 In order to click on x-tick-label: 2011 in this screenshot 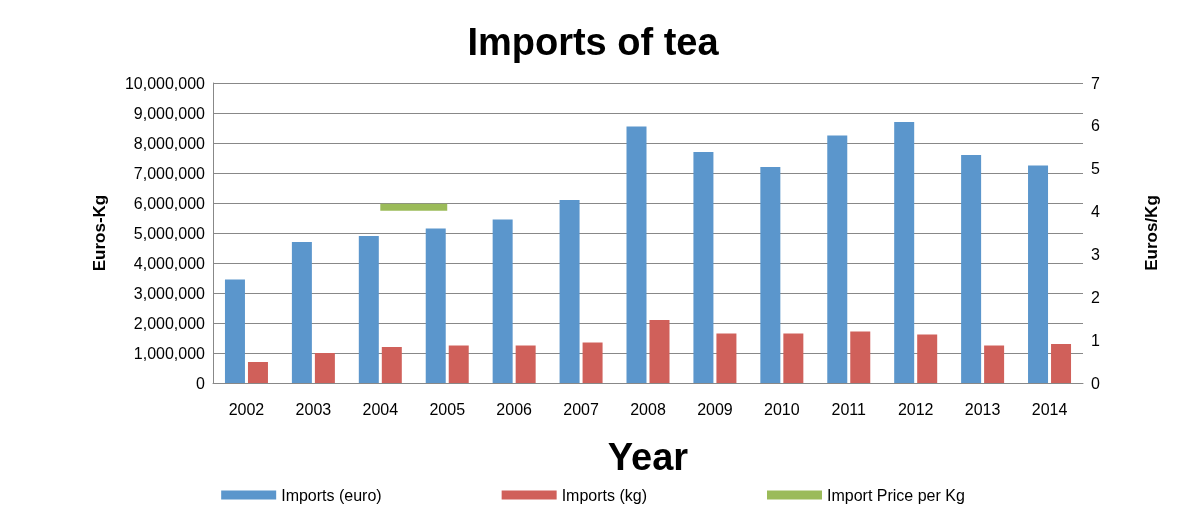, I will do `click(849, 409)`.